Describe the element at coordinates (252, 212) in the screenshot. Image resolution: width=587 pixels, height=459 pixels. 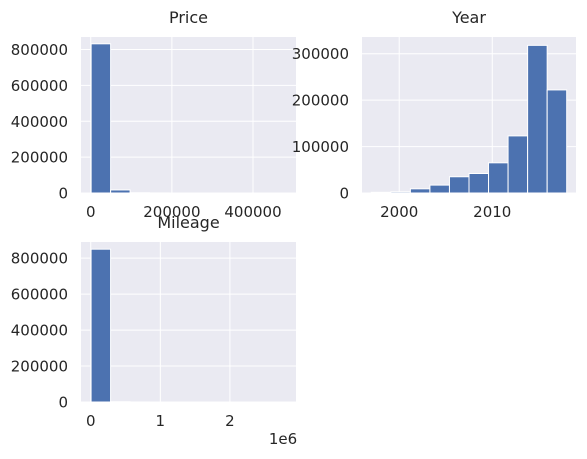
I see `x-tick-label: 400000` at that location.